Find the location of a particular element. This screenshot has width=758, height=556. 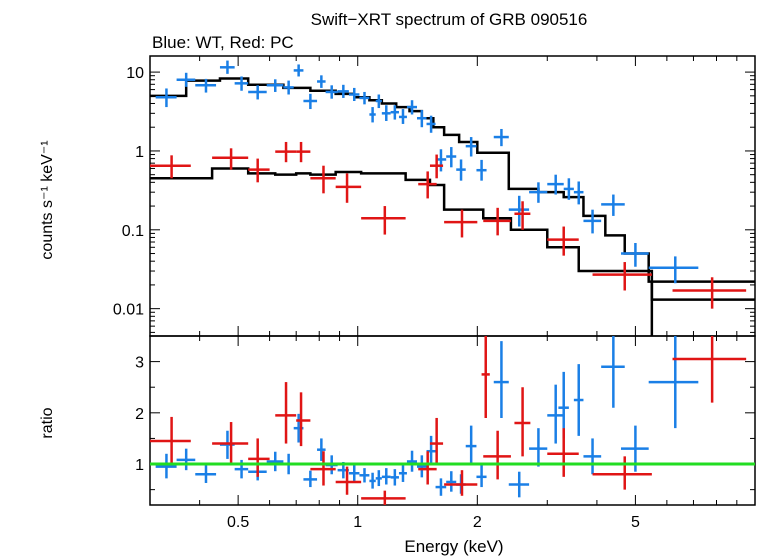

chart-title: Swift−XRT spectrum of GRB 090516 is located at coordinates (449, 19).